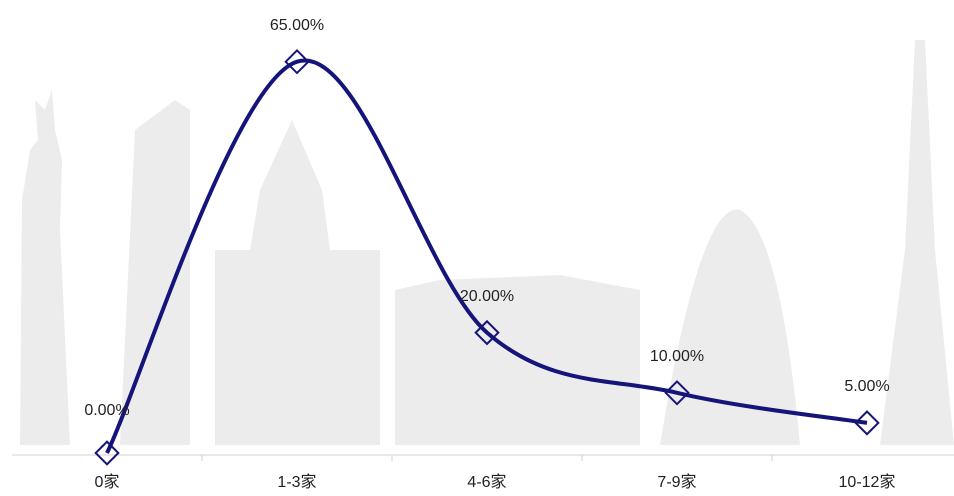 This screenshot has width=954, height=496. I want to click on statue-silhouette, so click(45, 267).